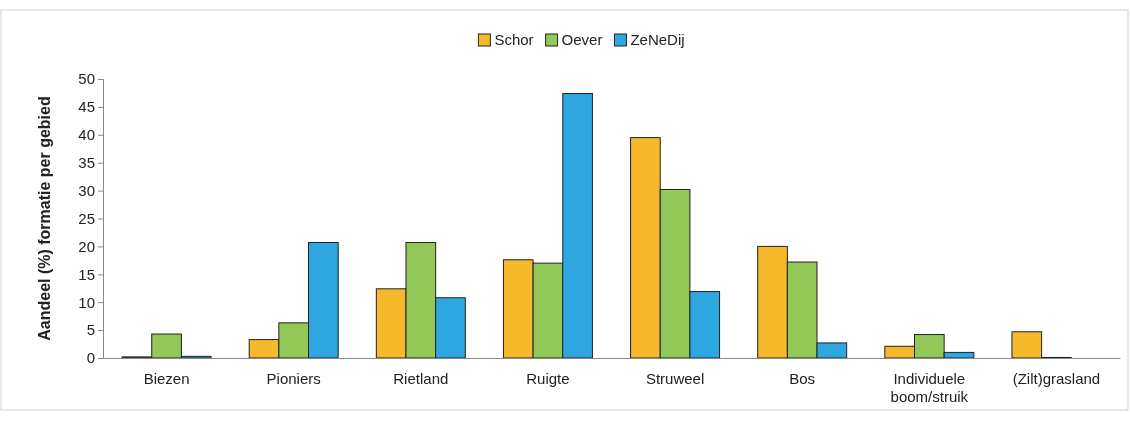  Describe the element at coordinates (90, 358) in the screenshot. I see `y-tick-label: 0` at that location.